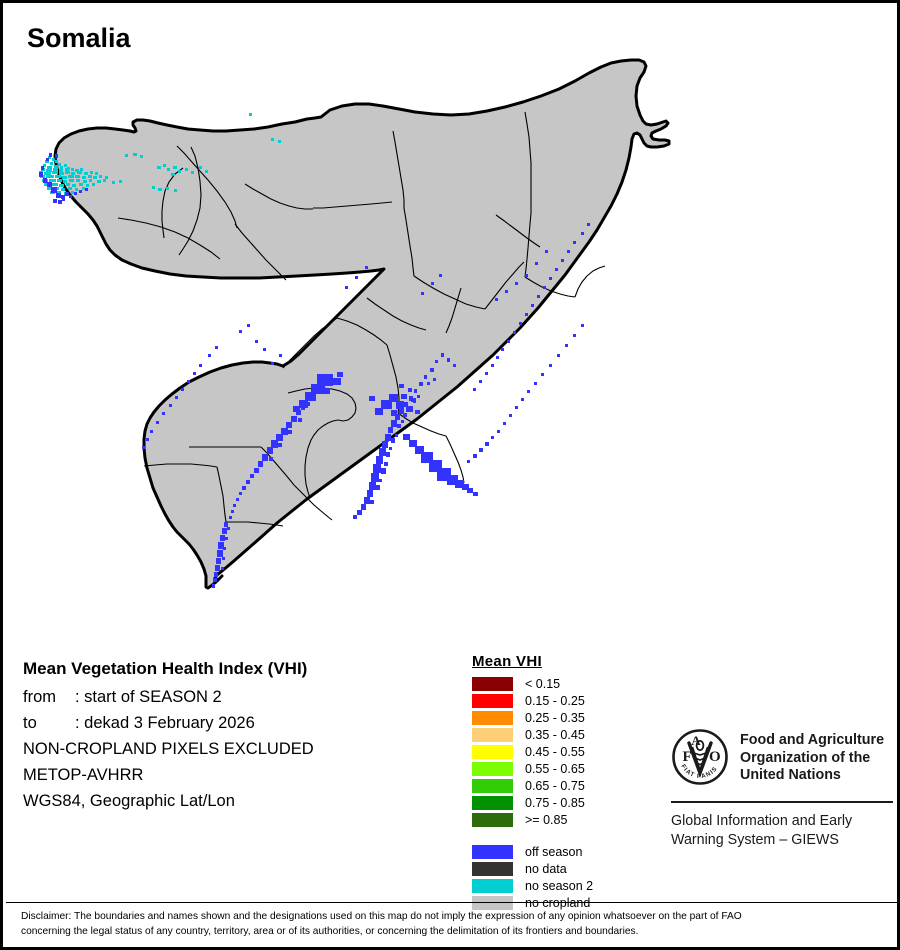 The width and height of the screenshot is (900, 950). What do you see at coordinates (687, 757) in the screenshot?
I see `svg-text: F` at bounding box center [687, 757].